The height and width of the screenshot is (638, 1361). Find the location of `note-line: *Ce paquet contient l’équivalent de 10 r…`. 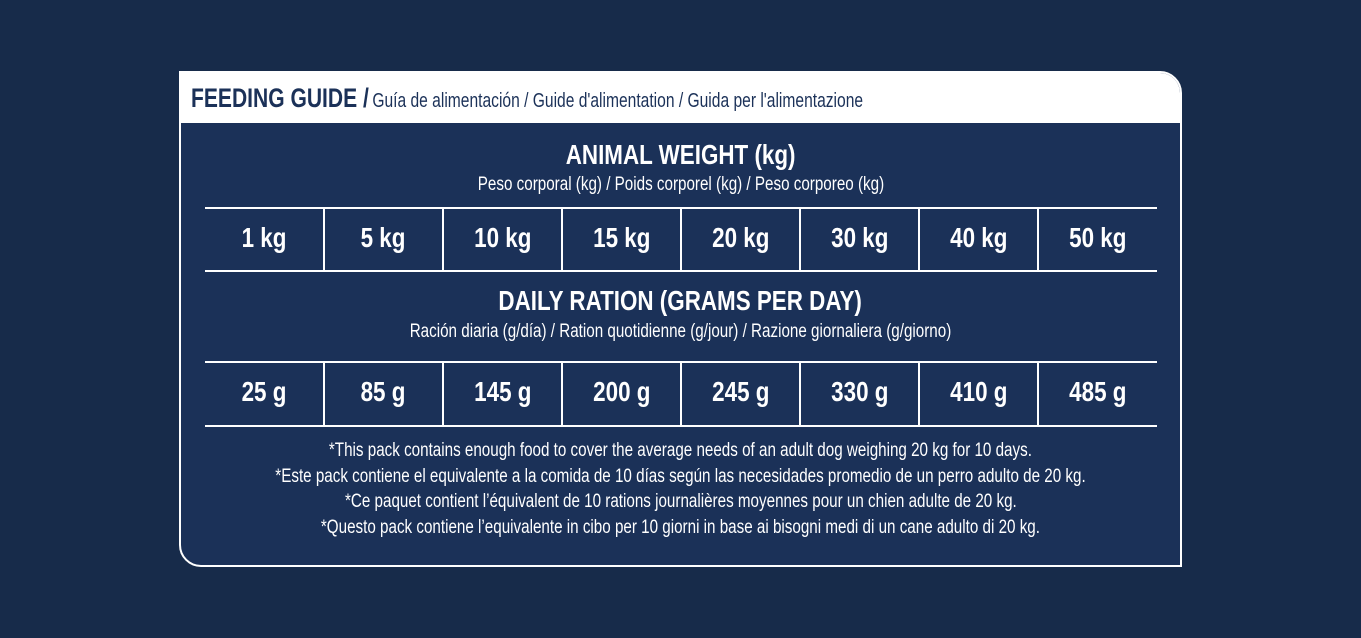

note-line: *Ce paquet contient l’équivalent de 10 r… is located at coordinates (680, 502).